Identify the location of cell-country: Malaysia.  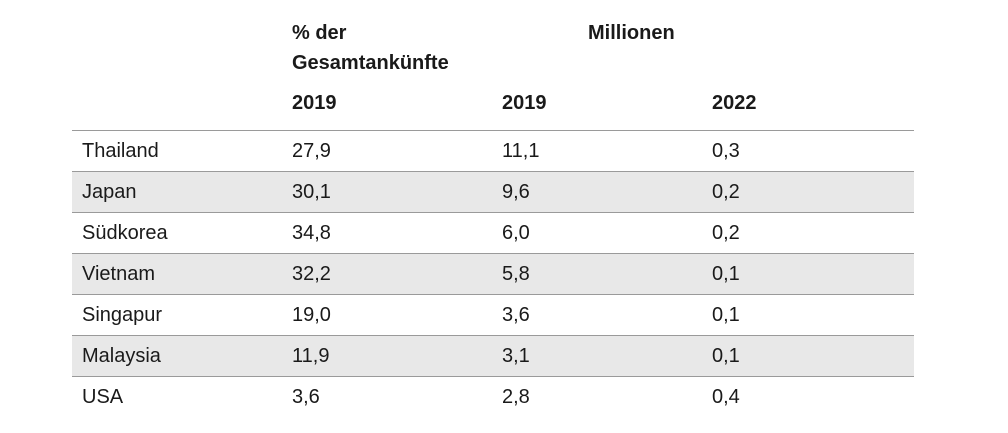
(121, 356).